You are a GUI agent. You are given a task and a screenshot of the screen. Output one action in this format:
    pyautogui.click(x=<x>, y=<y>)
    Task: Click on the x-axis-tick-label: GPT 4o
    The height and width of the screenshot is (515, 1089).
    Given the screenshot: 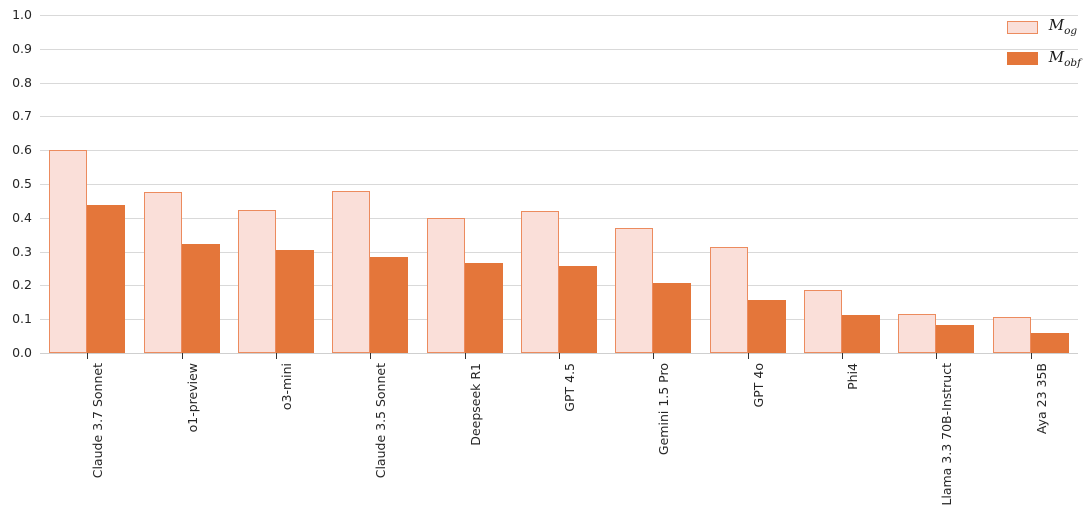 What is the action you would take?
    pyautogui.click(x=758, y=385)
    